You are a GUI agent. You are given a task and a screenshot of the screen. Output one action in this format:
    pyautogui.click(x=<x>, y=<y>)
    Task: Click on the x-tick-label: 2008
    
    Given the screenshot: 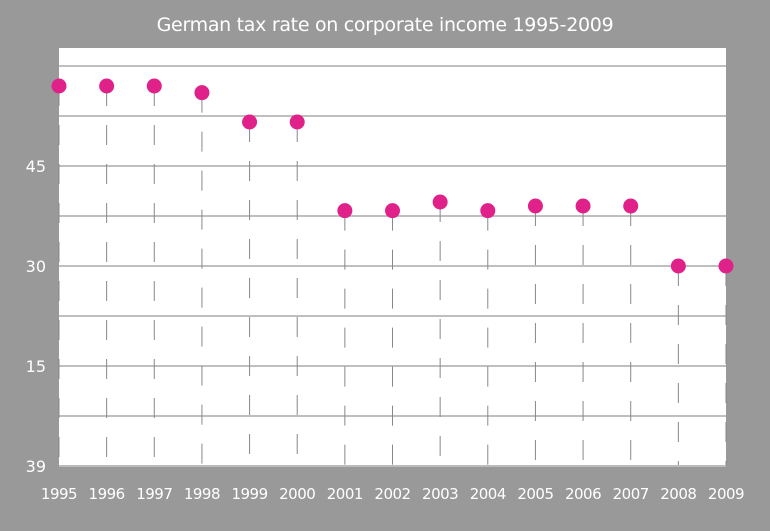 What is the action you would take?
    pyautogui.click(x=678, y=494)
    